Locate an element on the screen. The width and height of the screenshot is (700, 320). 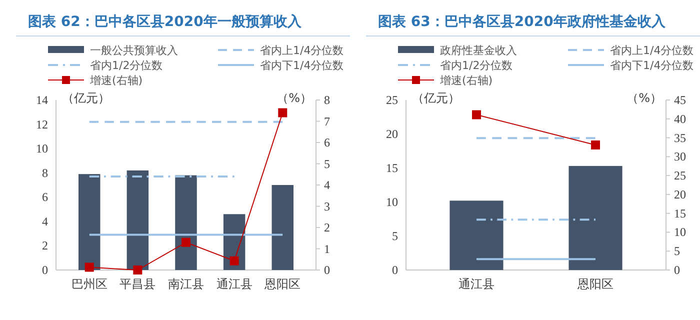
y2-tick-label: 45 is located at coordinates (680, 100).